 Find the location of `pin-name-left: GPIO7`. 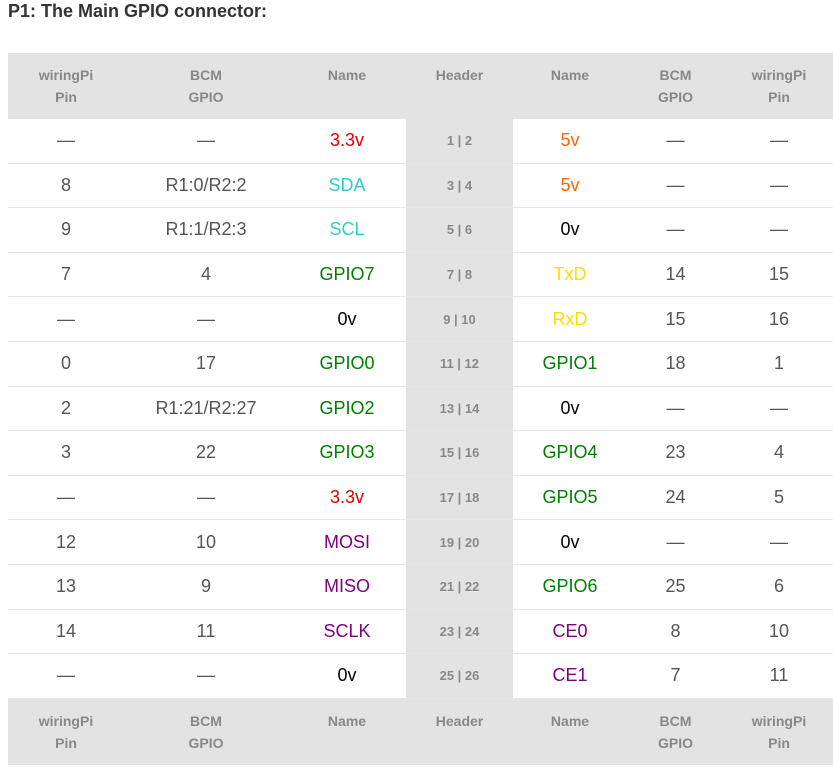

pin-name-left: GPIO7 is located at coordinates (347, 274).